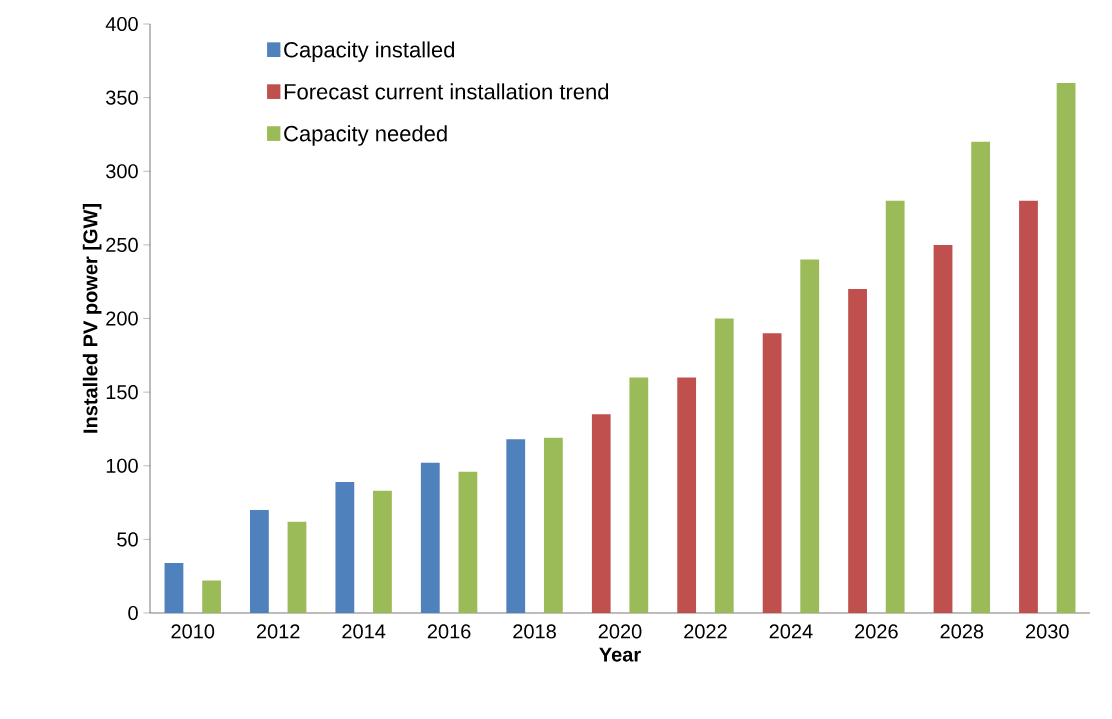 The image size is (1112, 719). Describe the element at coordinates (962, 631) in the screenshot. I see `x-tick-label: 2028` at that location.